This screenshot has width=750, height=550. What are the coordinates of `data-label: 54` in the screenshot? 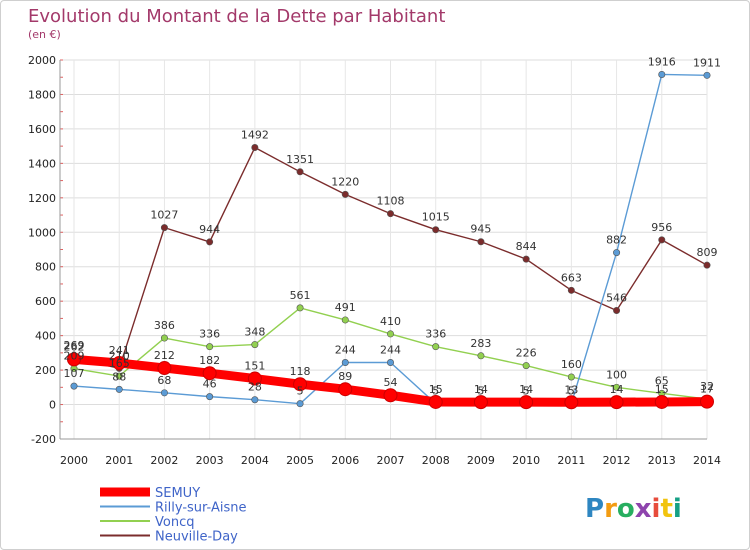 It's located at (391, 382).